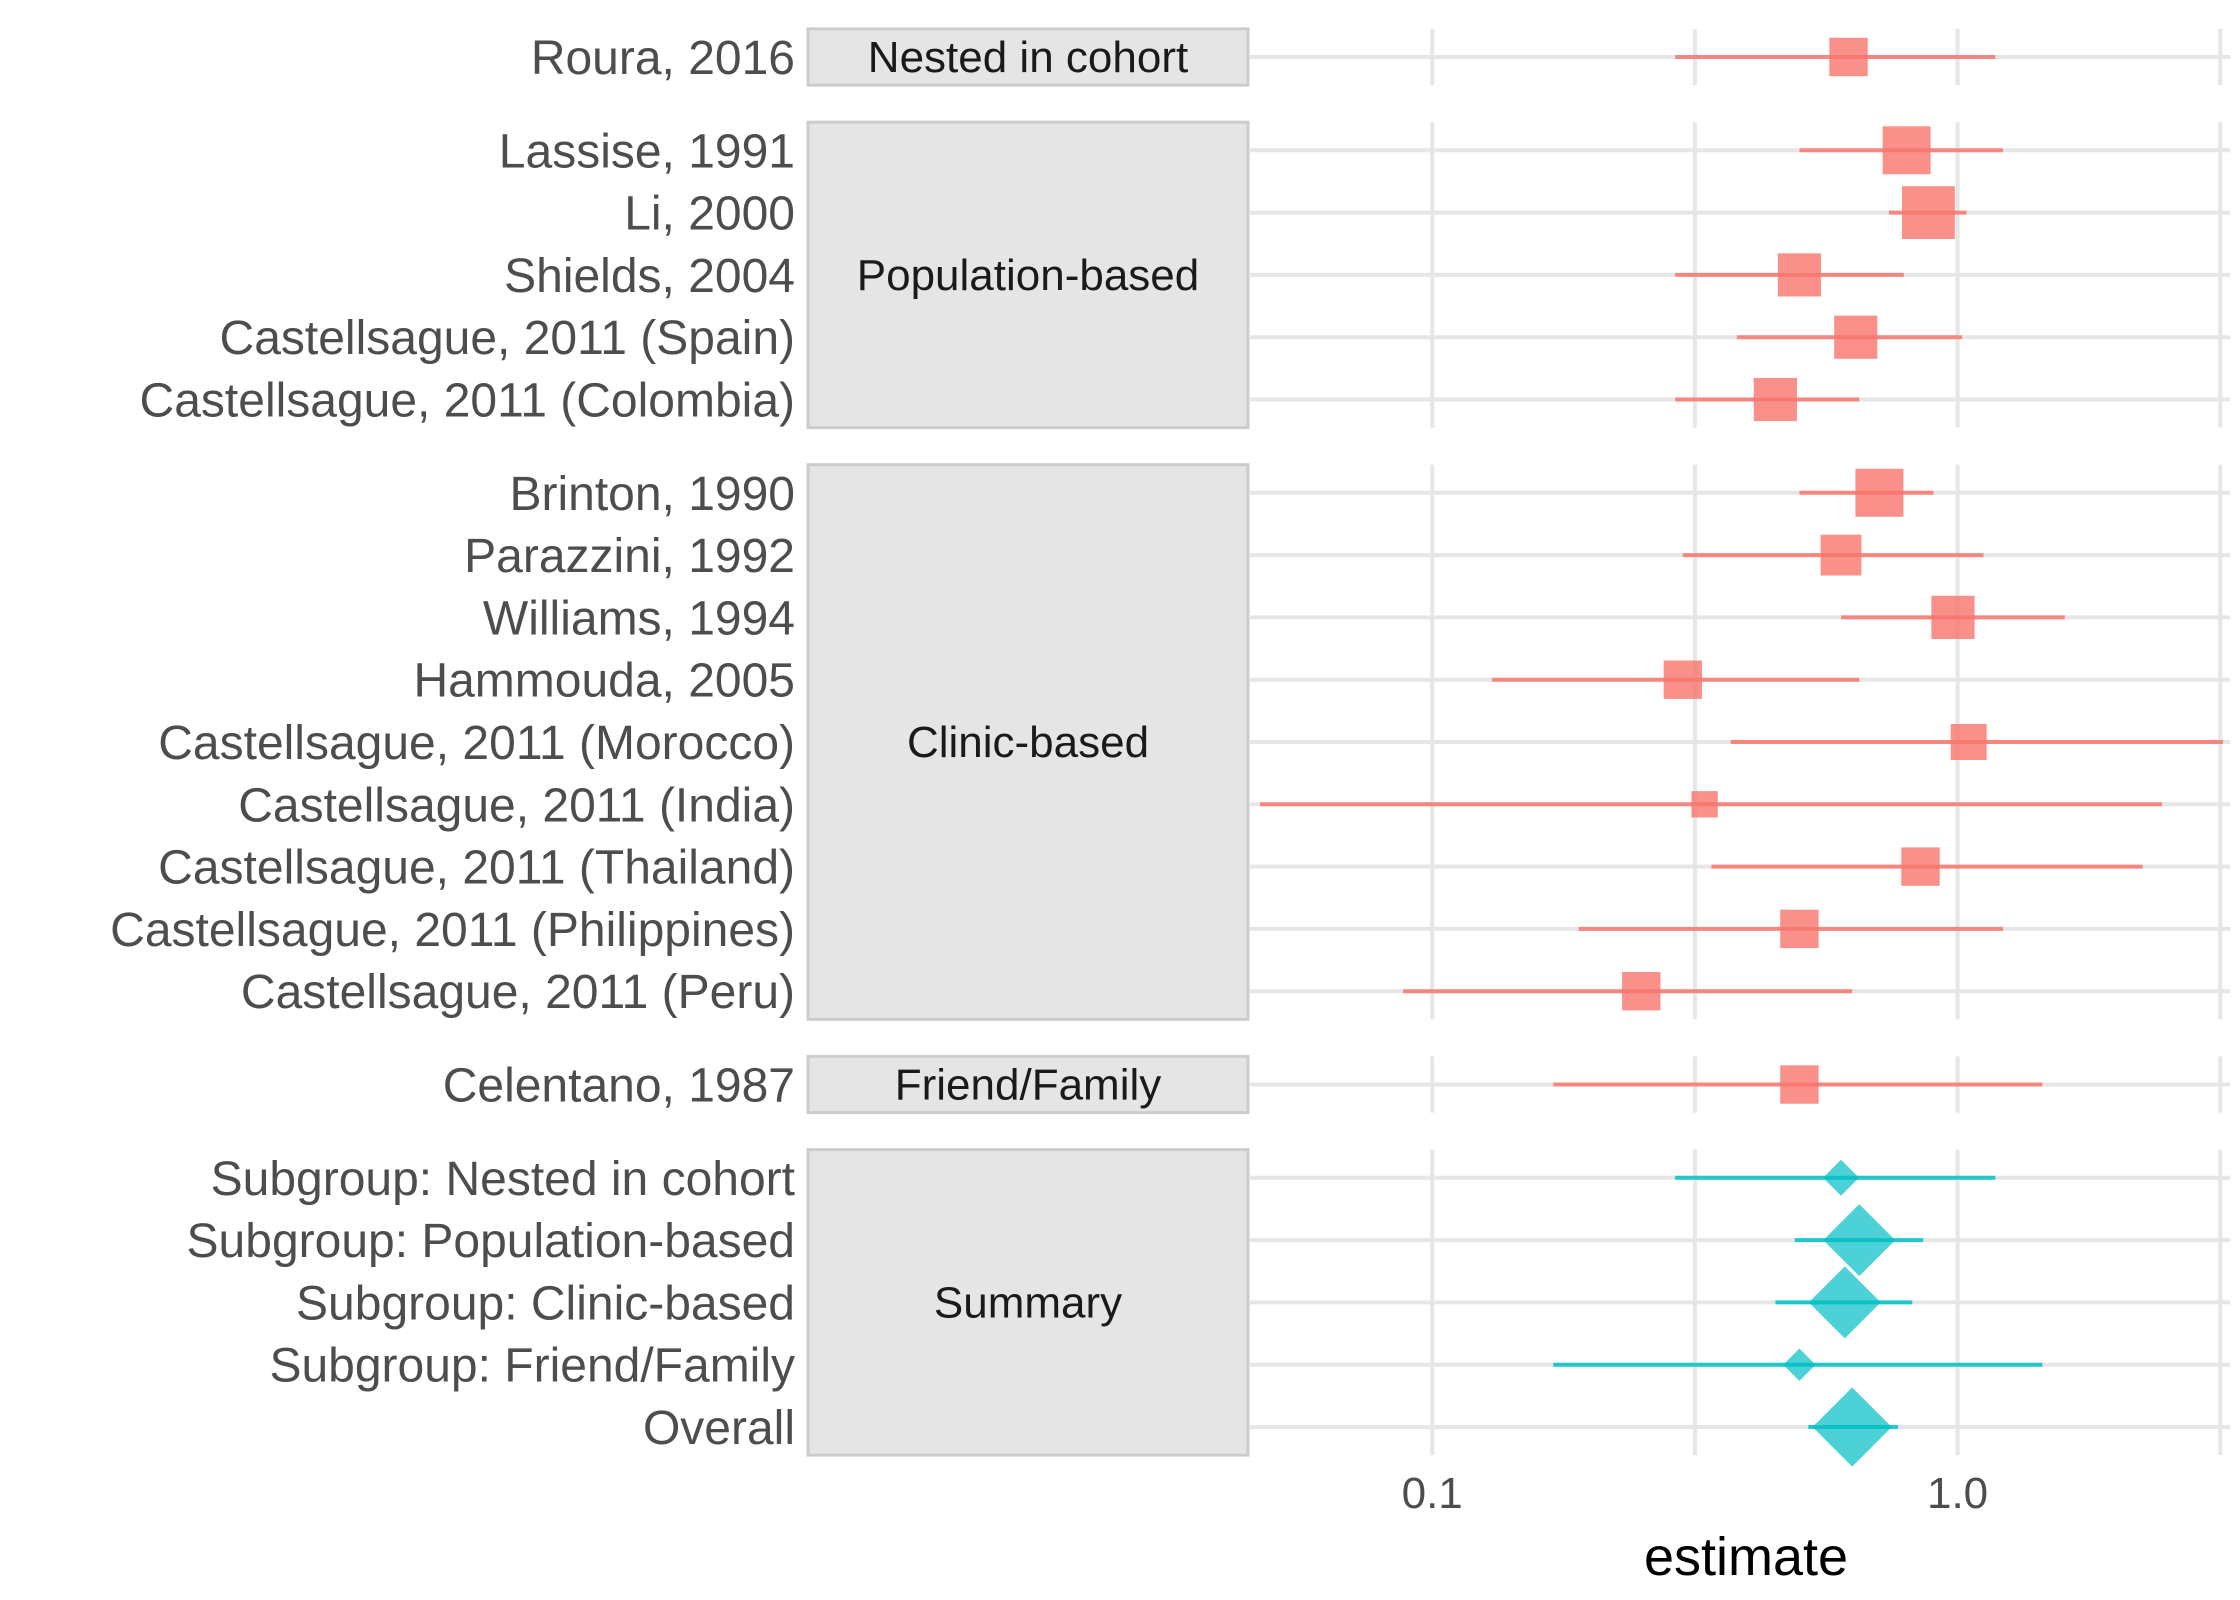 Image resolution: width=2240 pixels, height=1600 pixels. I want to click on x-axis-title: estimate, so click(1746, 1557).